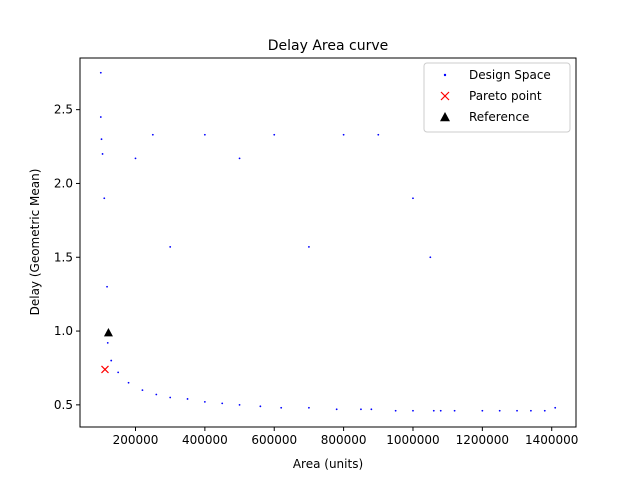 This screenshot has height=484, width=640. Describe the element at coordinates (63, 110) in the screenshot. I see `y-tick-label: 2.5` at that location.